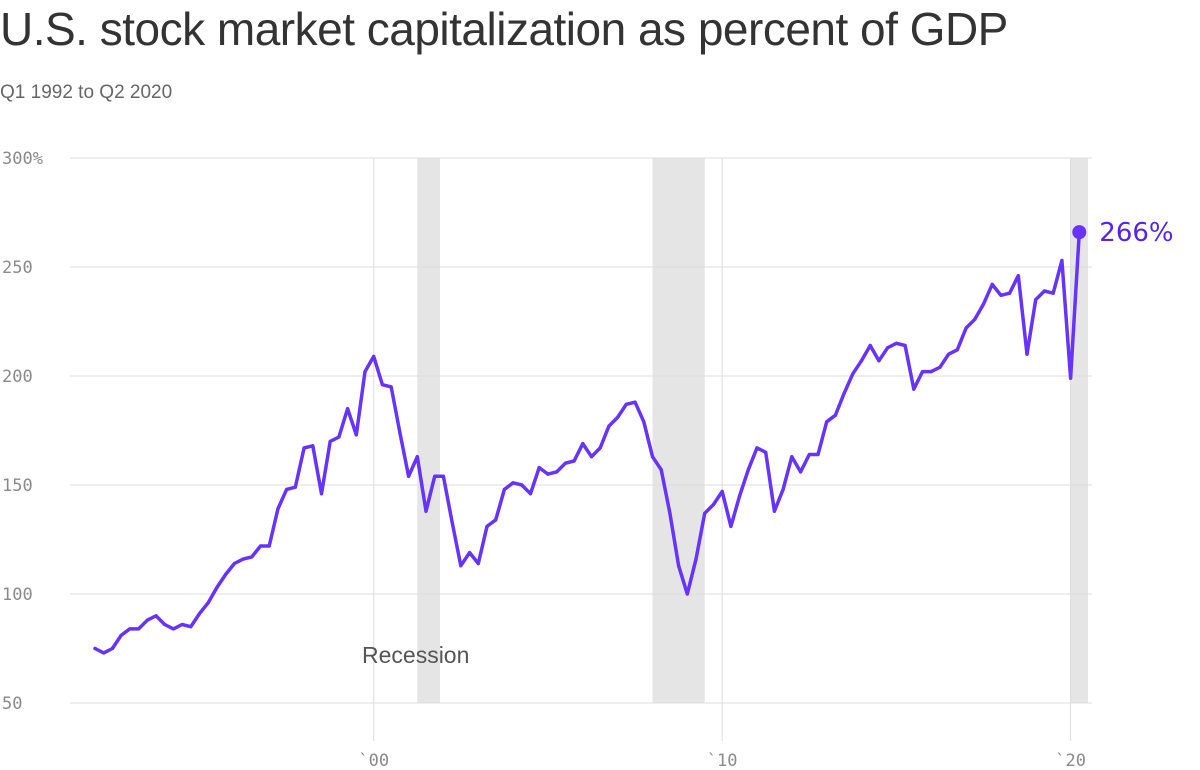 This screenshot has width=1200, height=770. I want to click on y-tick-label: 250, so click(17, 268).